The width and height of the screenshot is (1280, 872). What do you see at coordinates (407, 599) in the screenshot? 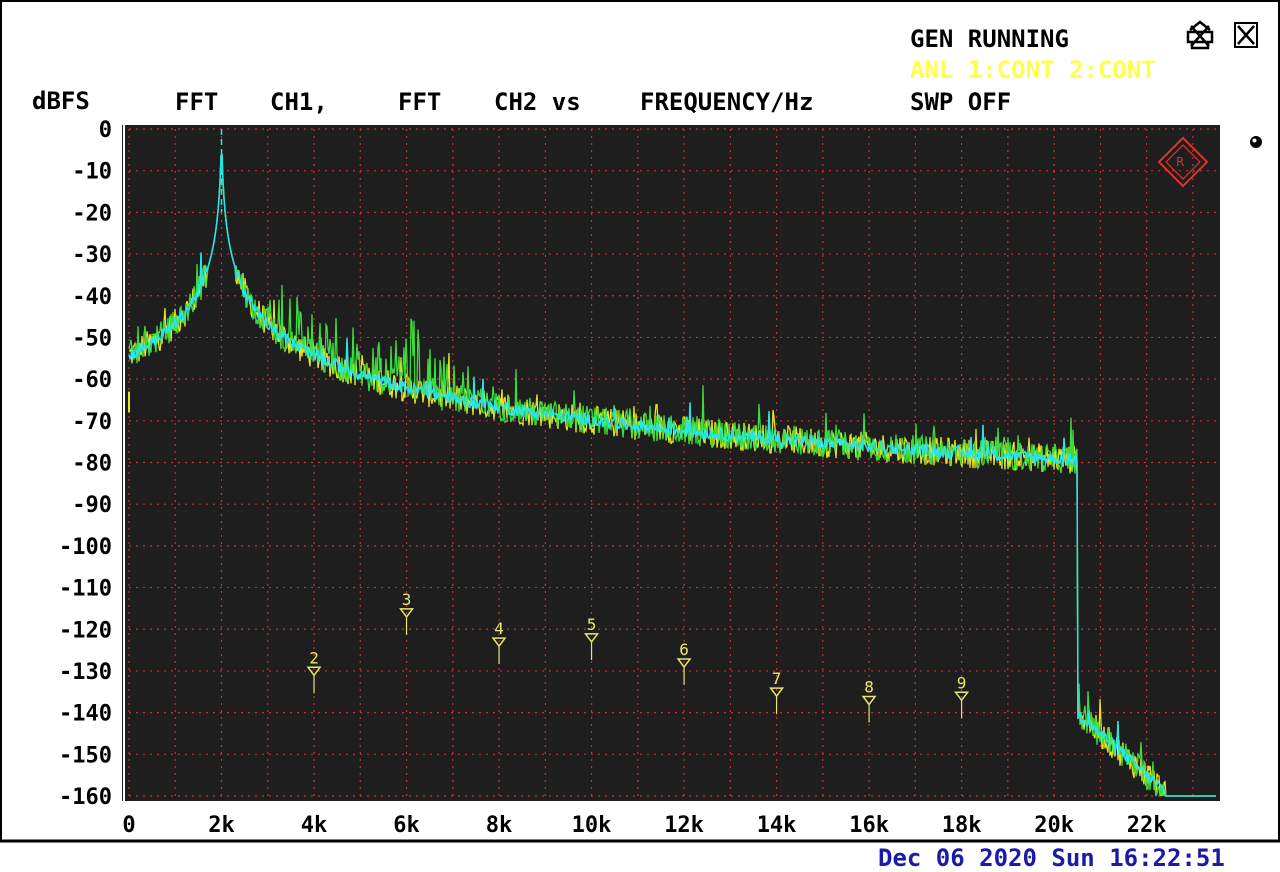
I see `harmonic-label: 3` at bounding box center [407, 599].